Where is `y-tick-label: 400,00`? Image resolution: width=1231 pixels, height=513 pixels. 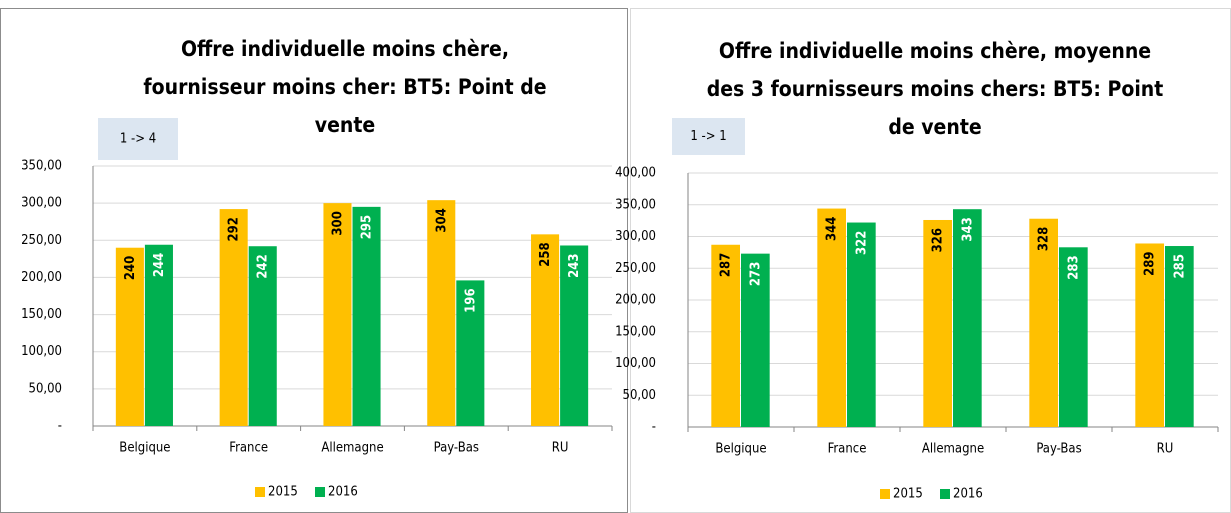
y-tick-label: 400,00 is located at coordinates (635, 173).